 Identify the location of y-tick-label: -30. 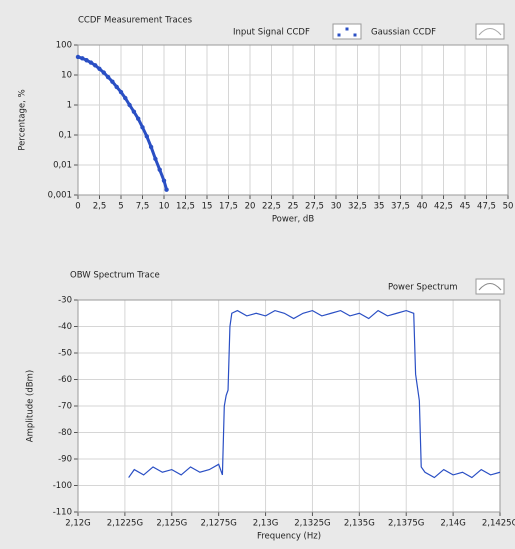
(65, 301).